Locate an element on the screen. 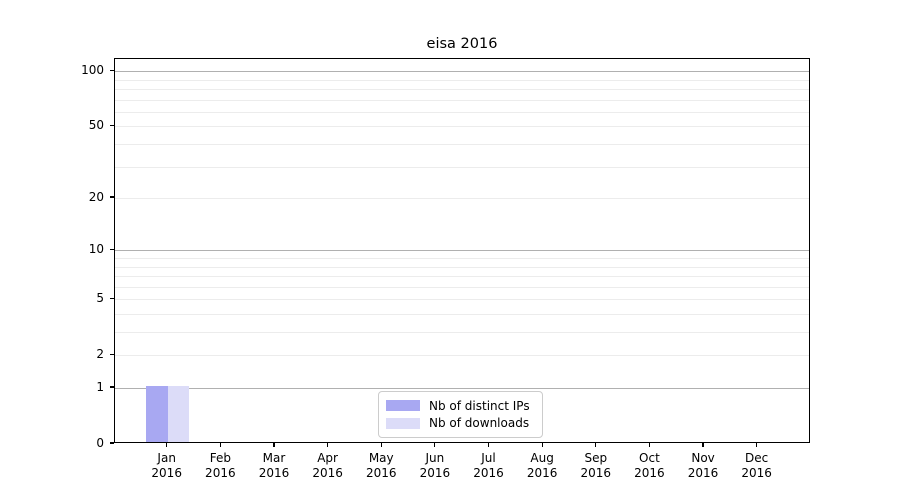 The height and width of the screenshot is (500, 900). bar-nb-of-distinct-ips-jan is located at coordinates (156, 414).